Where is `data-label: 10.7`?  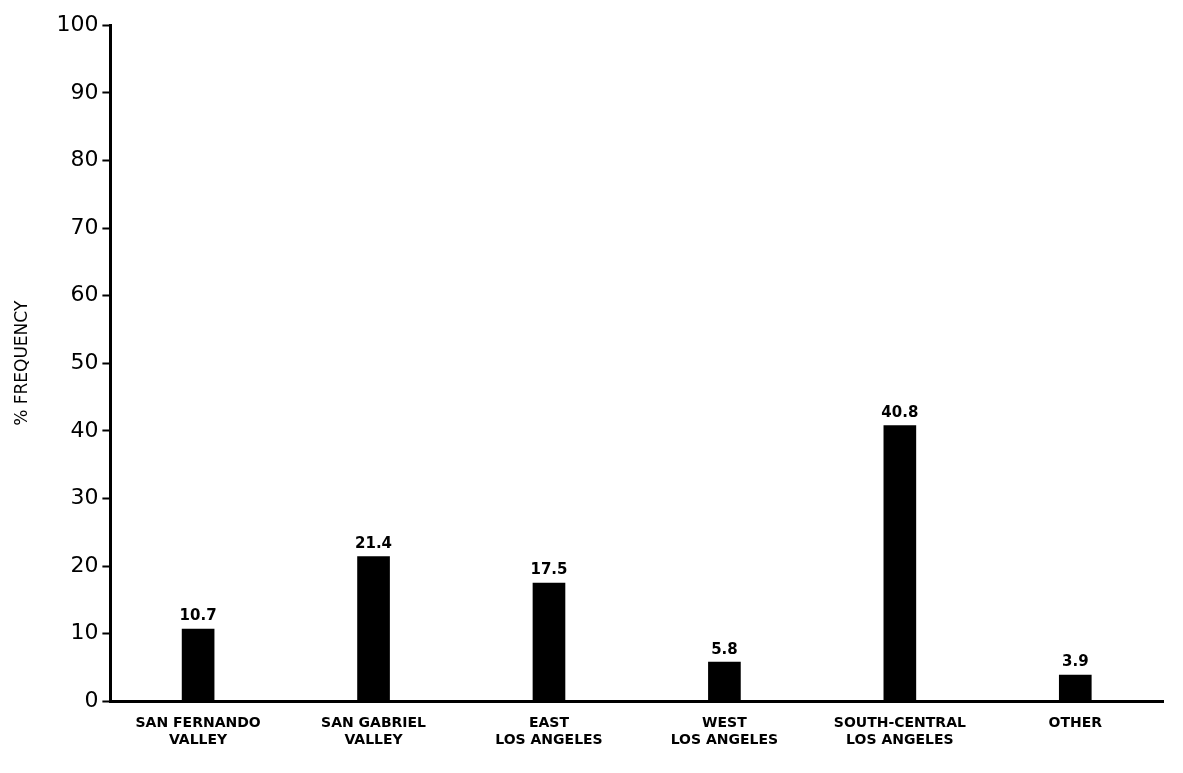
data-label: 10.7 is located at coordinates (198, 615).